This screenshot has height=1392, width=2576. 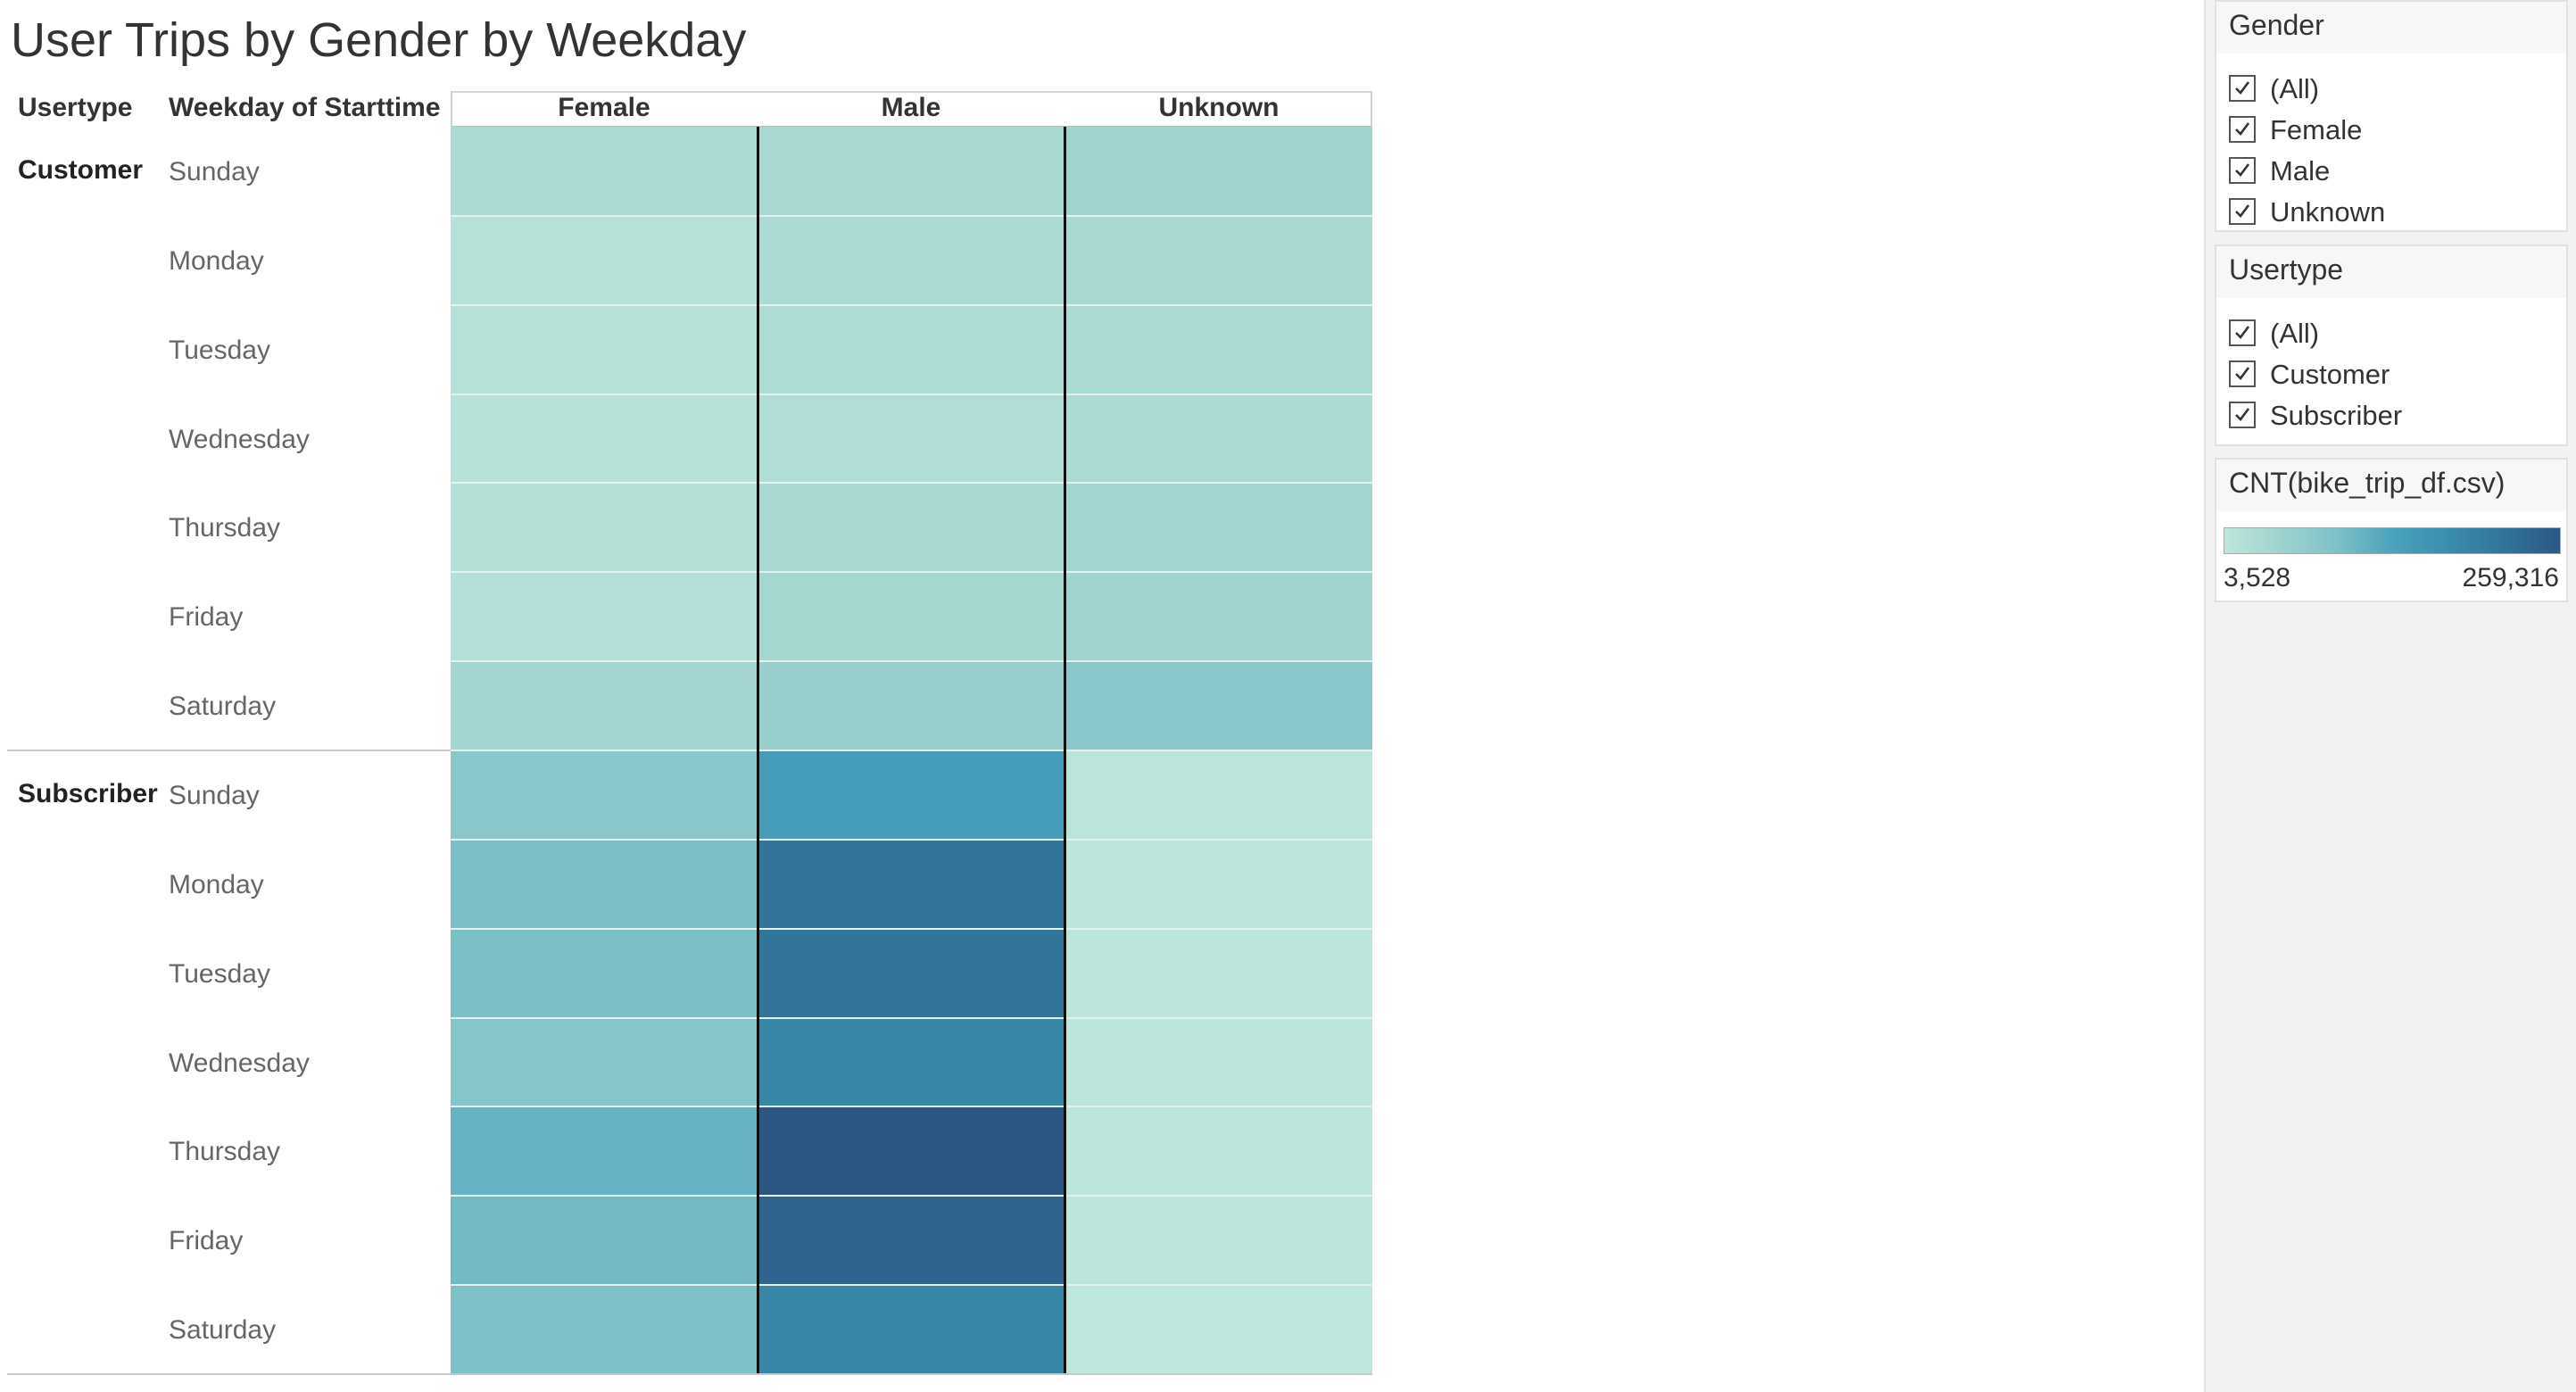 What do you see at coordinates (2328, 212) in the screenshot?
I see `checkbox-label: Unknown` at bounding box center [2328, 212].